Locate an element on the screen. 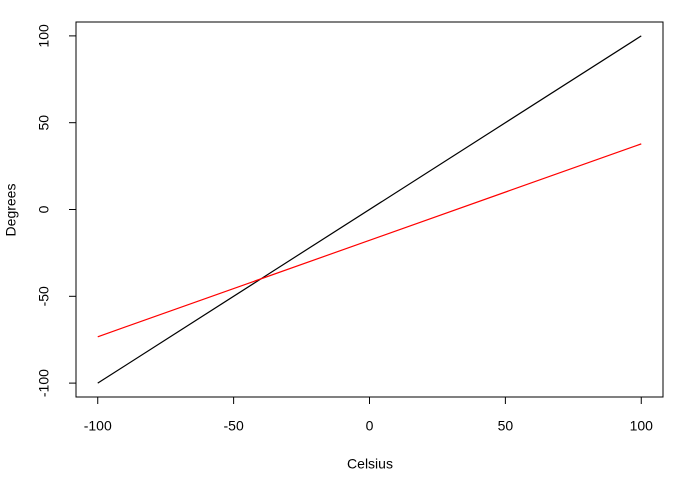 This screenshot has height=477, width=692. y-tick-label: 50 is located at coordinates (44, 123).